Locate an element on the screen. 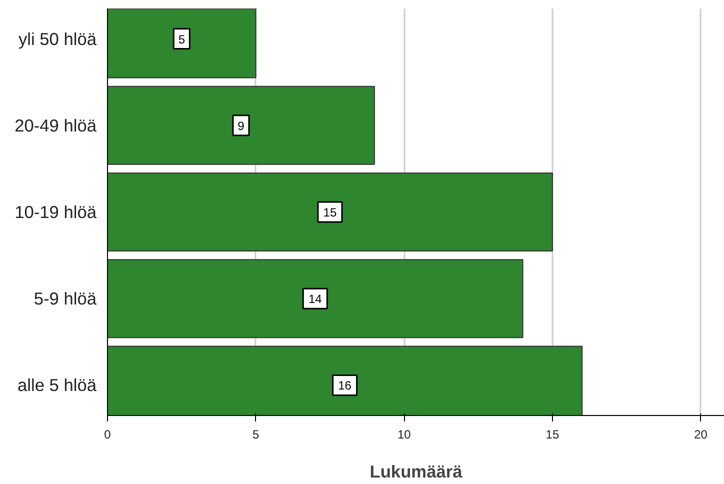 This screenshot has height=484, width=724. x-axis-title: Lukumäärä is located at coordinates (416, 472).